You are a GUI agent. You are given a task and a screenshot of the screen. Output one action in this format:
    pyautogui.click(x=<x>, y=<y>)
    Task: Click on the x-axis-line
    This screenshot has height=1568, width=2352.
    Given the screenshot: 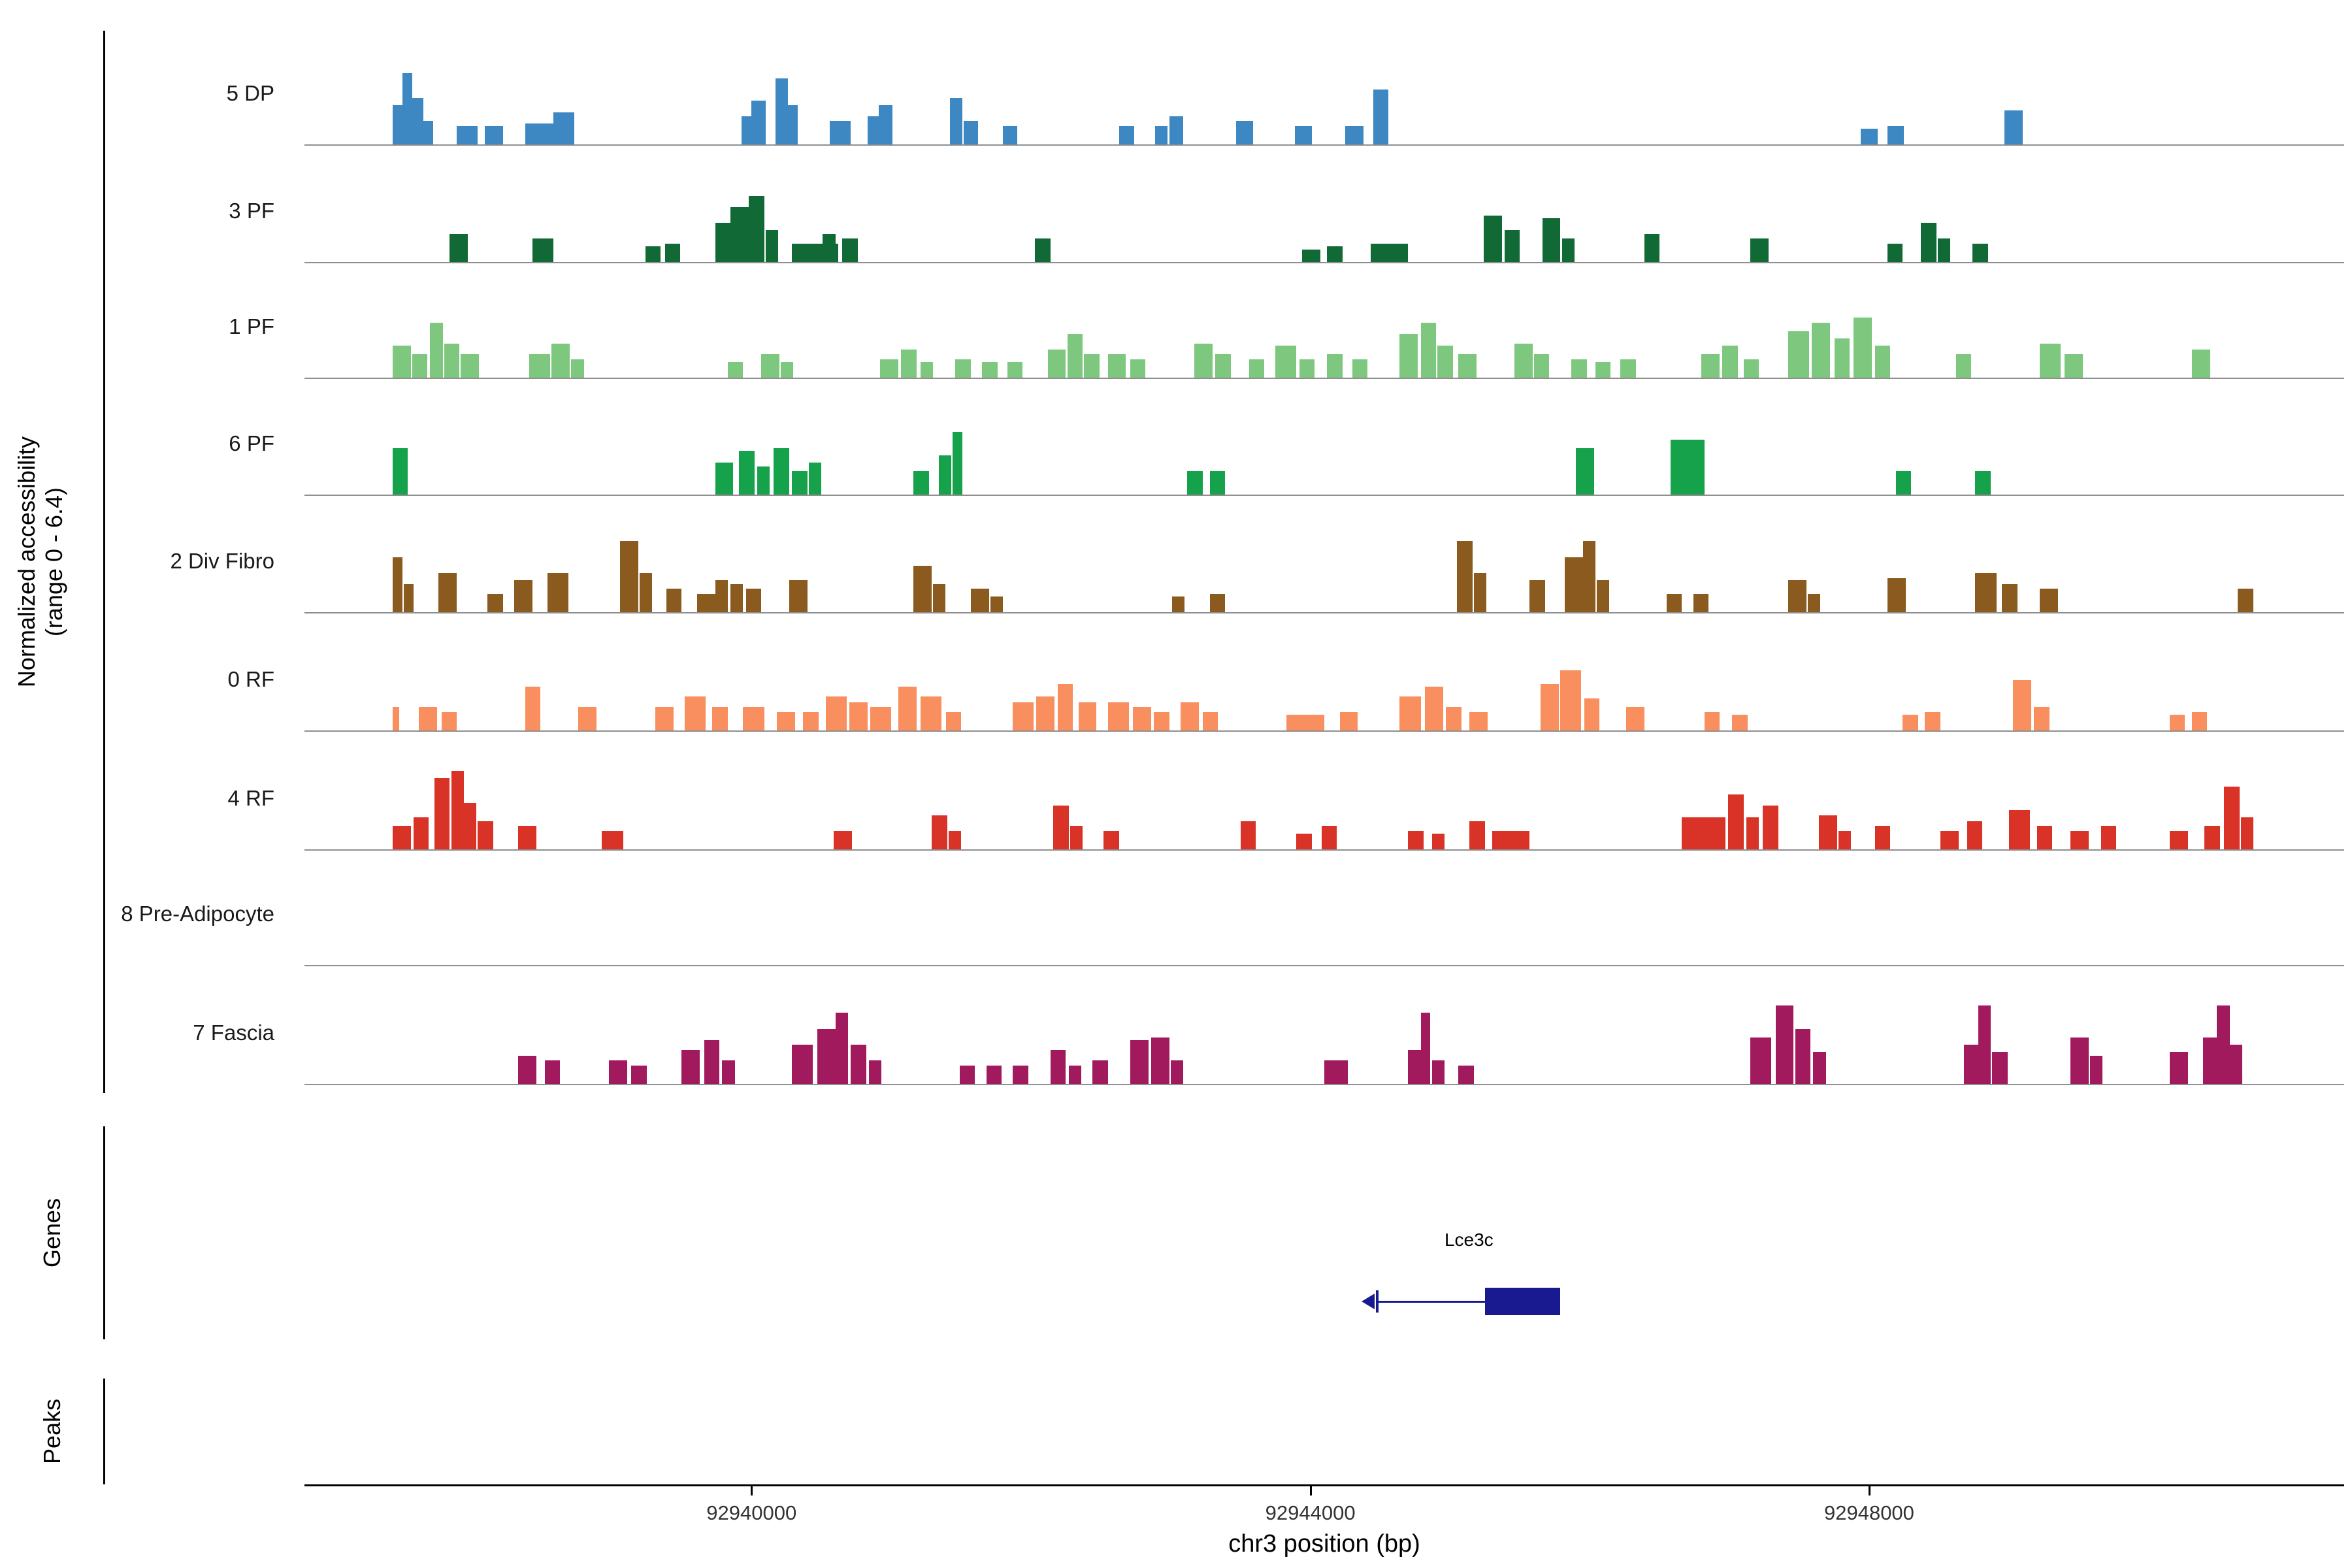 What is the action you would take?
    pyautogui.click(x=1324, y=1485)
    